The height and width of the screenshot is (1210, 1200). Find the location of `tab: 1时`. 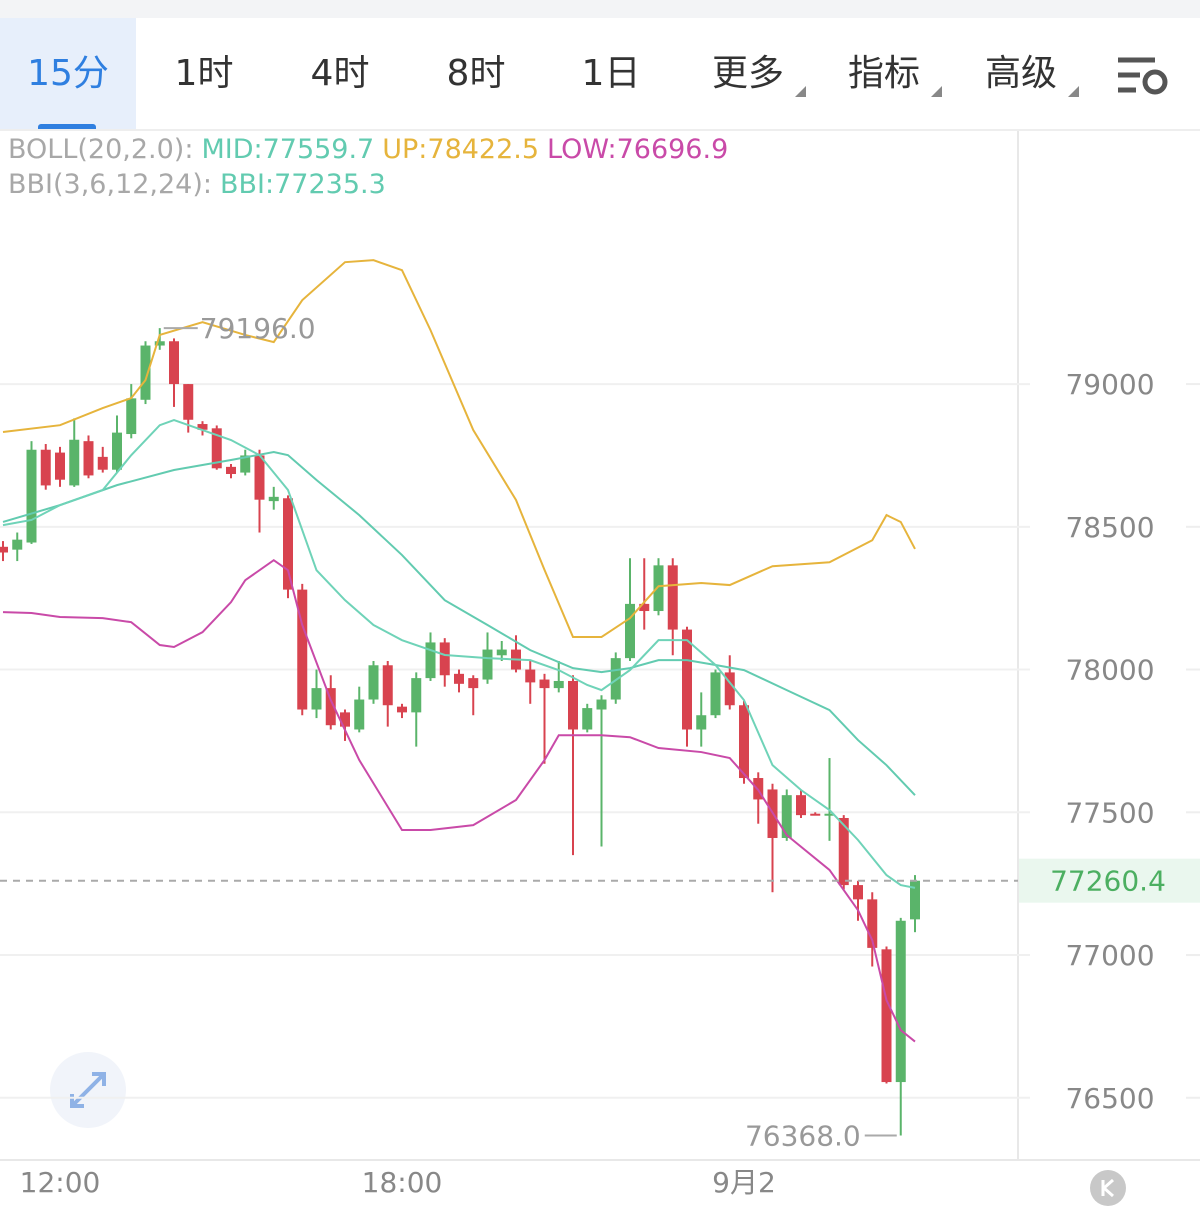

tab: 1时 is located at coordinates (204, 74).